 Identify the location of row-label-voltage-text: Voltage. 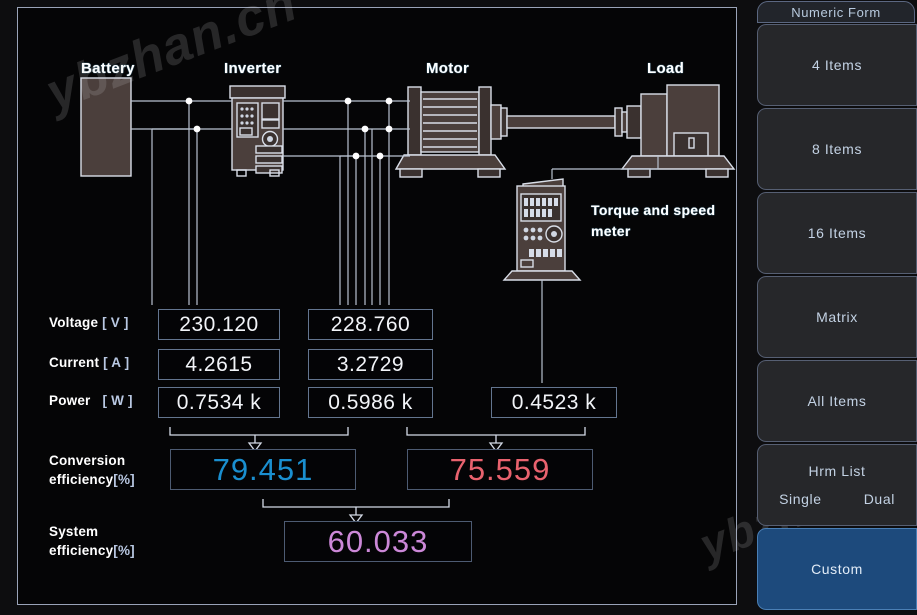
(74, 322).